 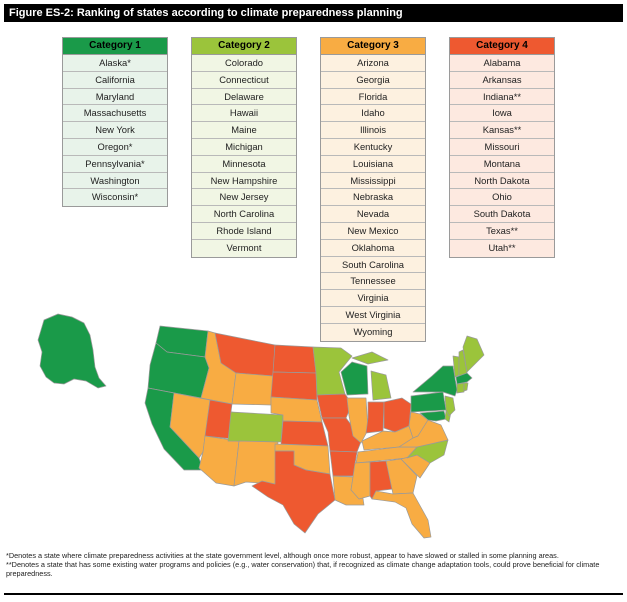 What do you see at coordinates (115, 63) in the screenshot?
I see `state-entry: Alaska*` at bounding box center [115, 63].